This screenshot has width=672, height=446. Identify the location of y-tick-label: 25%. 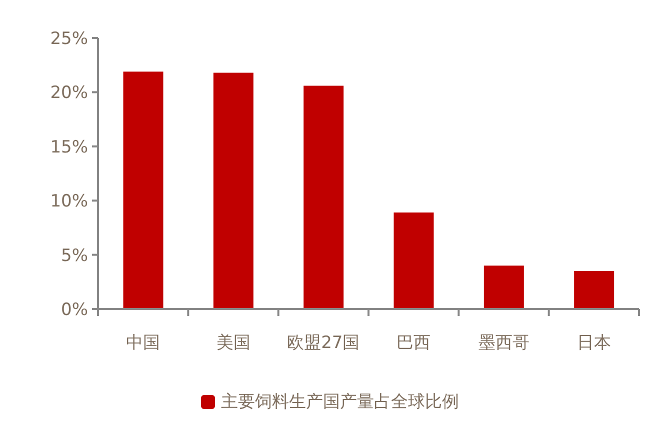
(69, 39).